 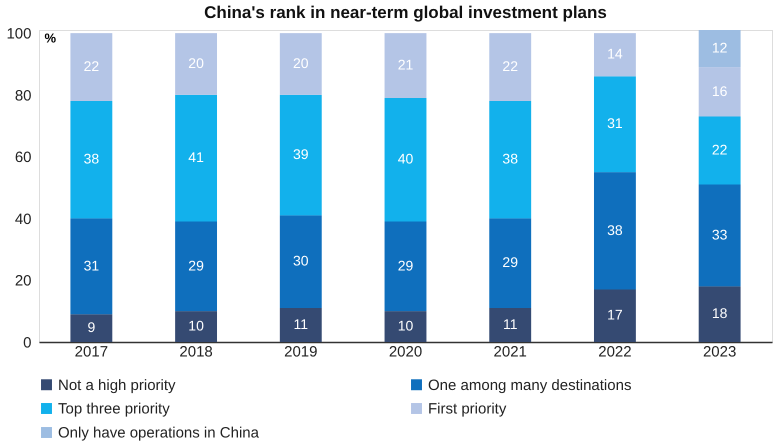 I want to click on data-label: 41, so click(x=196, y=157).